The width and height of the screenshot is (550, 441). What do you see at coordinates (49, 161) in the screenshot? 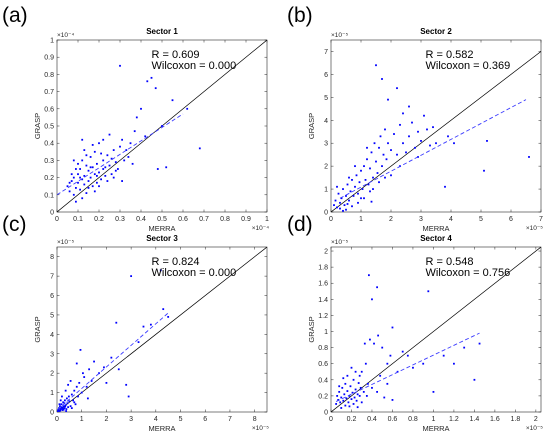
I see `y-tick-label: 0.3` at bounding box center [49, 161].